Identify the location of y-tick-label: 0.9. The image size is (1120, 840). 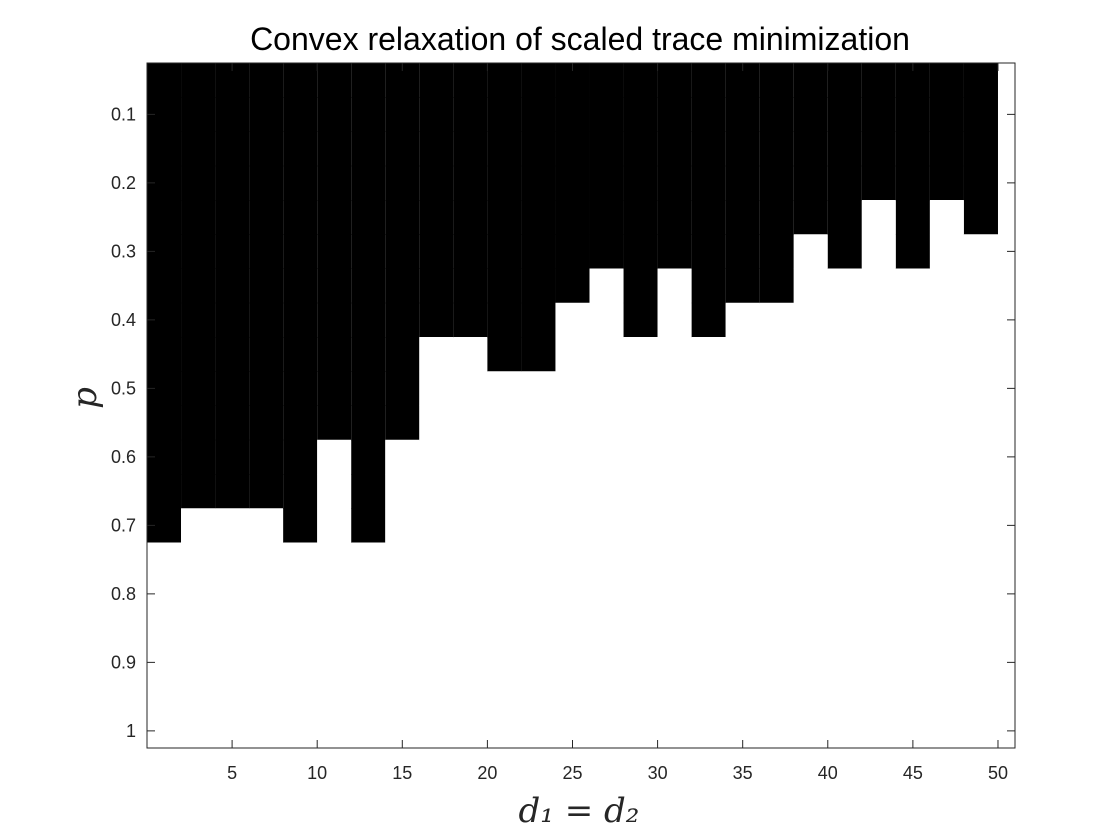
(123, 662).